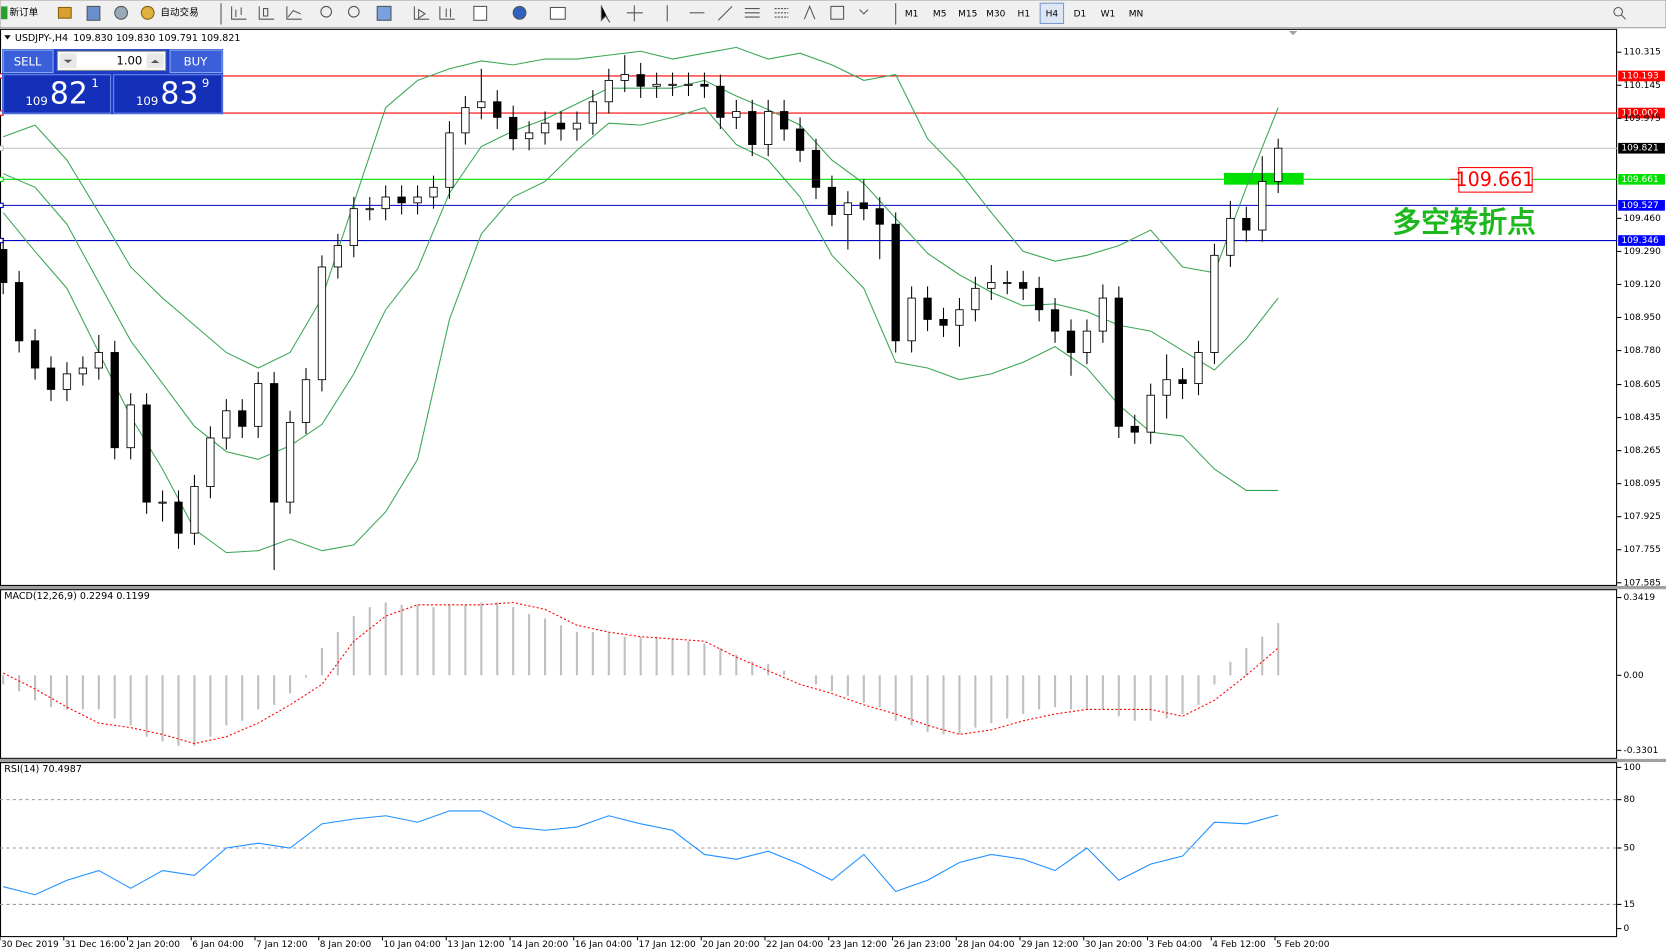 The height and width of the screenshot is (951, 1666). Describe the element at coordinates (147, 12) in the screenshot. I see `auto-trading-icon` at that location.